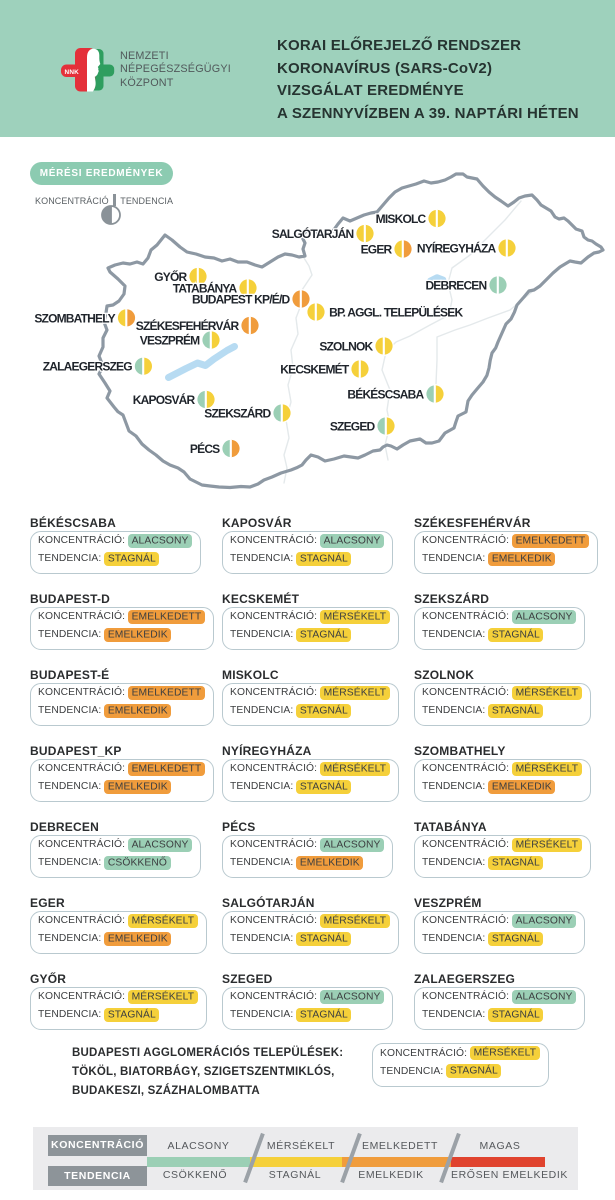  What do you see at coordinates (457, 248) in the screenshot?
I see `svg-text: NYÍREGYHÁZA` at bounding box center [457, 248].